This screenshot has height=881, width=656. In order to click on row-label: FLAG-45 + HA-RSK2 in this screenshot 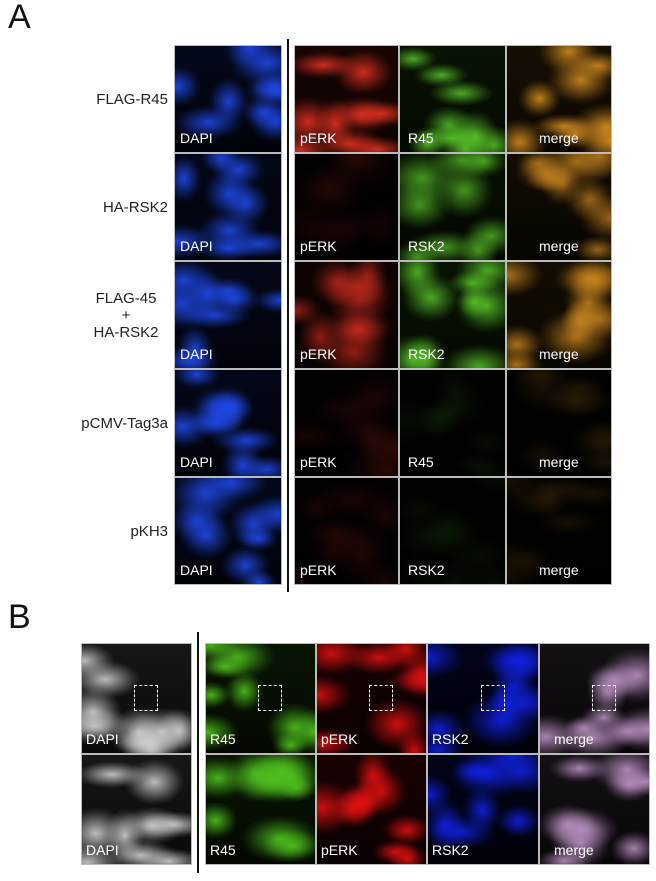, I will do `click(126, 315)`.